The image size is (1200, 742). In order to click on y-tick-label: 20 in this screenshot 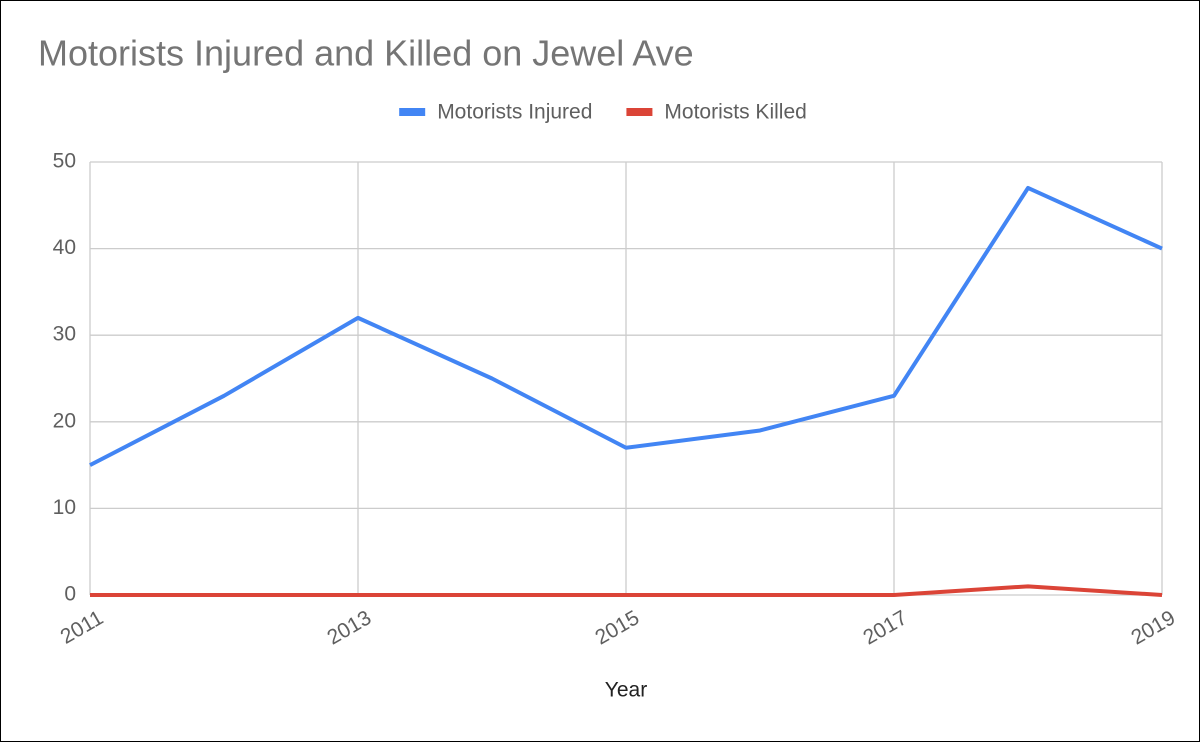, I will do `click(64, 420)`.